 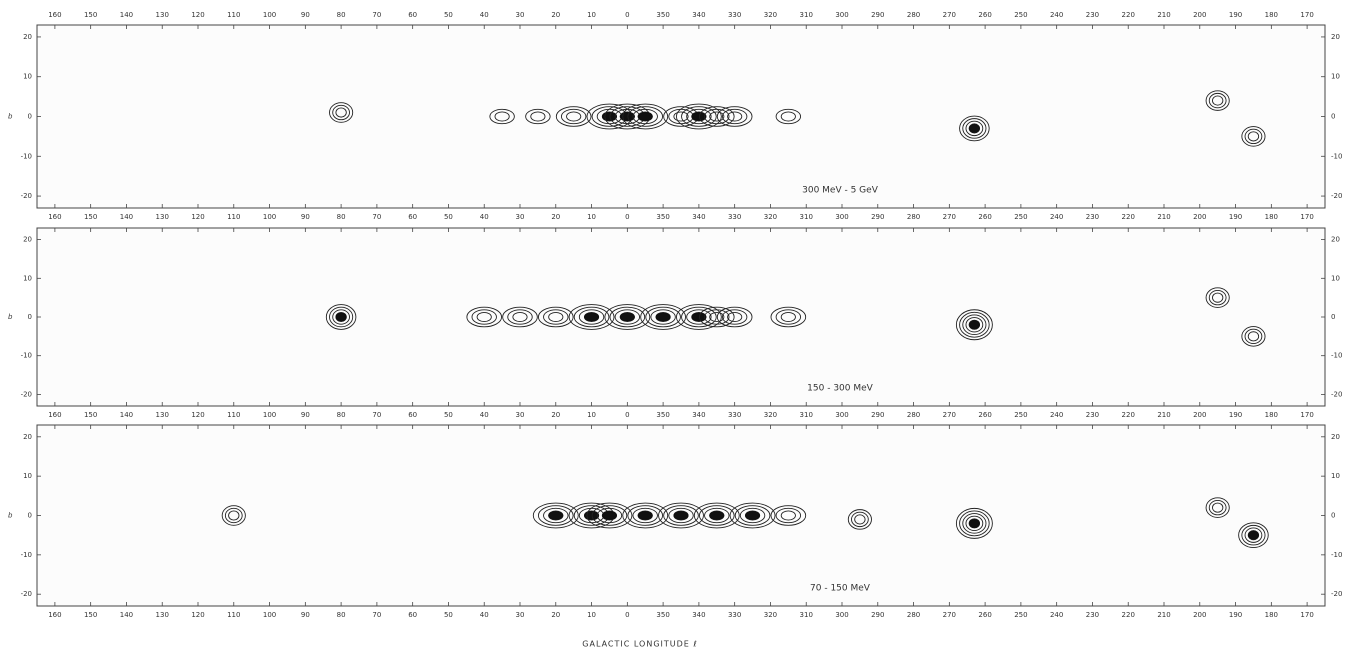 I want to click on x-tick-label: 20, so click(x=555, y=15).